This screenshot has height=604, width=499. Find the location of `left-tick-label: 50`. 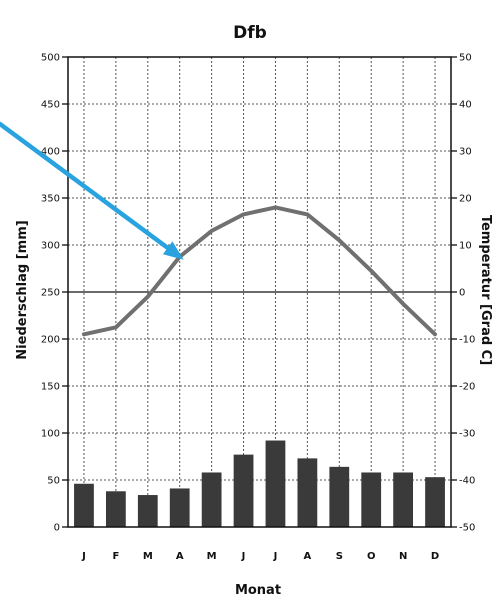

left-tick-label: 50 is located at coordinates (53, 481).